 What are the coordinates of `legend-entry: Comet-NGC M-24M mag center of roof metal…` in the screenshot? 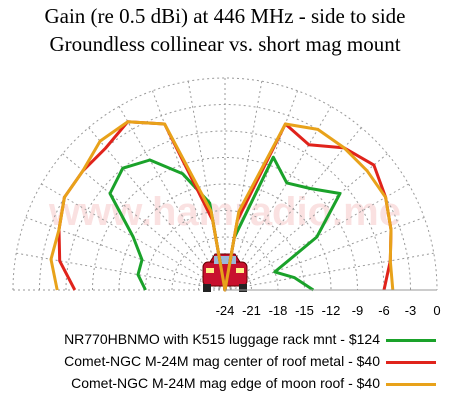 It's located at (225, 363).